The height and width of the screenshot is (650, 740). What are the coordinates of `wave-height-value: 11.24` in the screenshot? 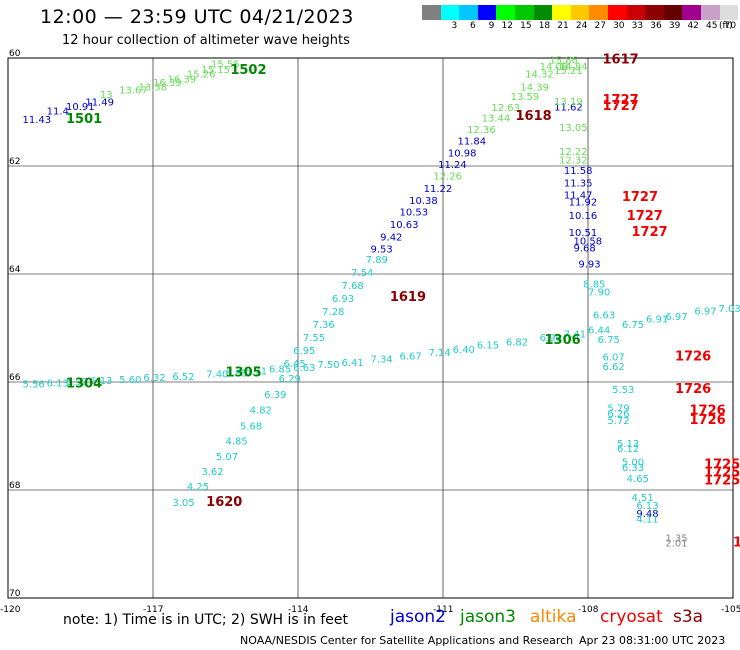 It's located at (452, 165).